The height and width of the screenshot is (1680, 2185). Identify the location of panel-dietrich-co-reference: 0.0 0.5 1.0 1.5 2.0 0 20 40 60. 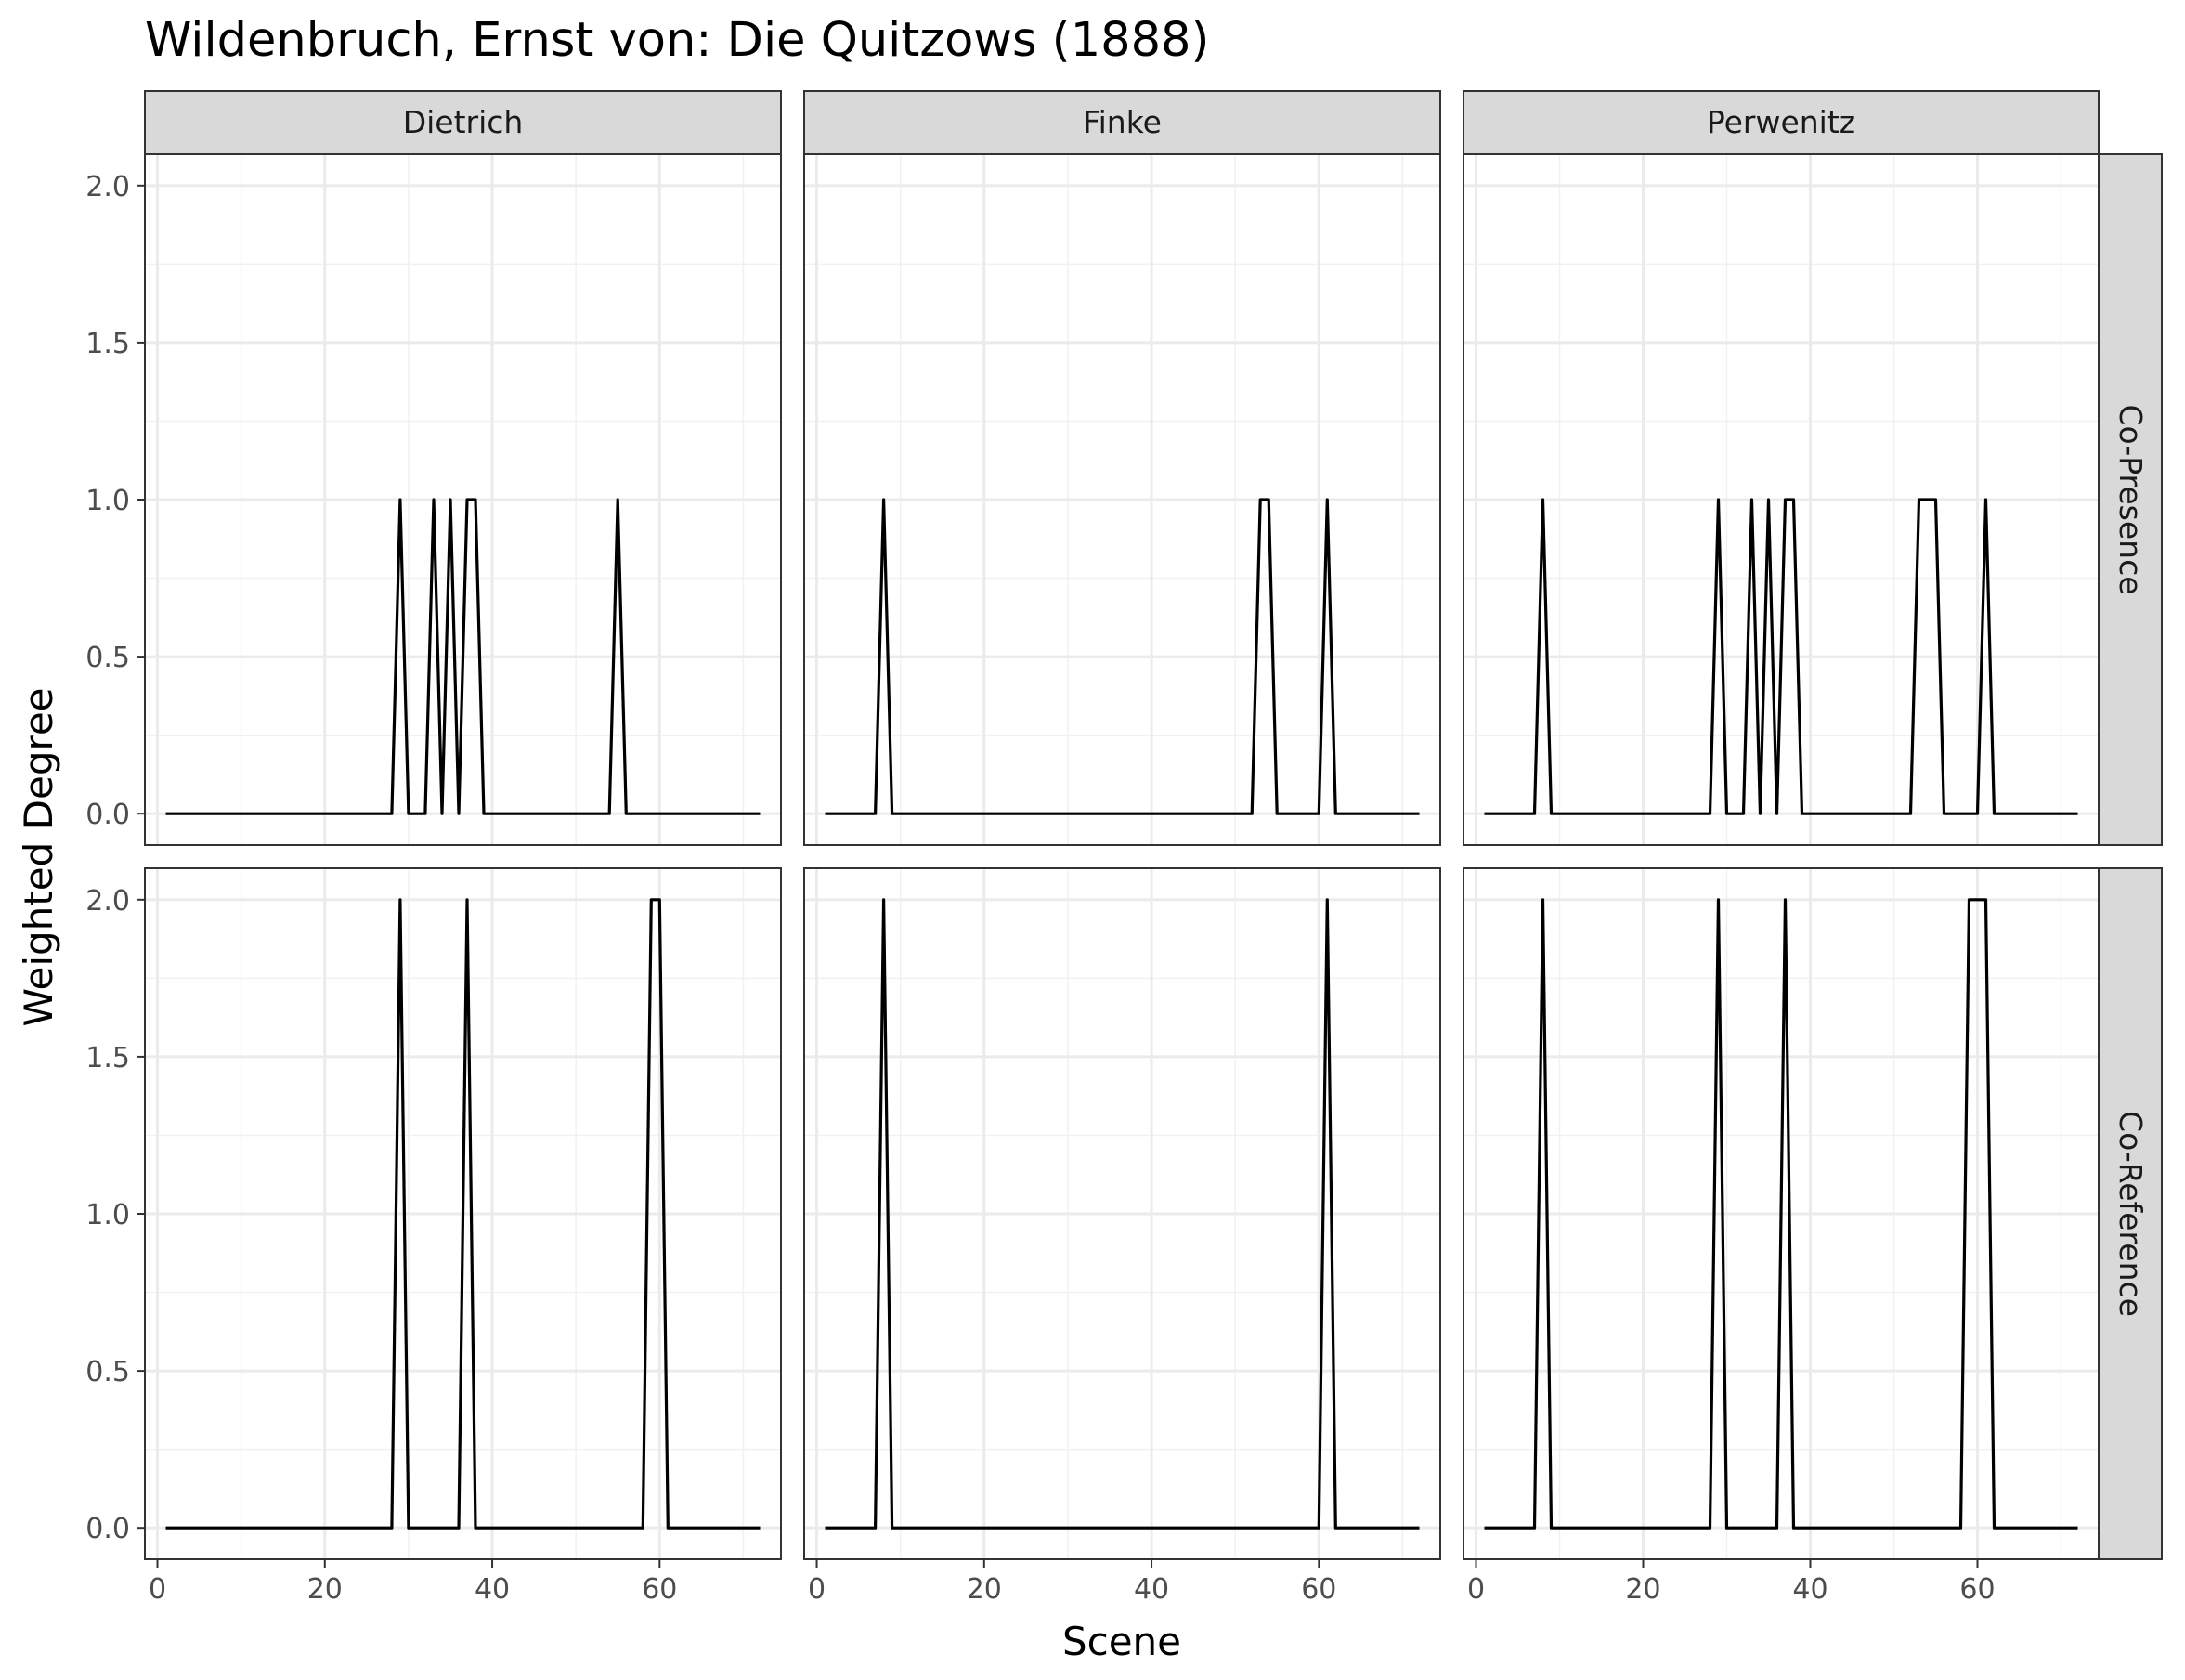
(433, 1236).